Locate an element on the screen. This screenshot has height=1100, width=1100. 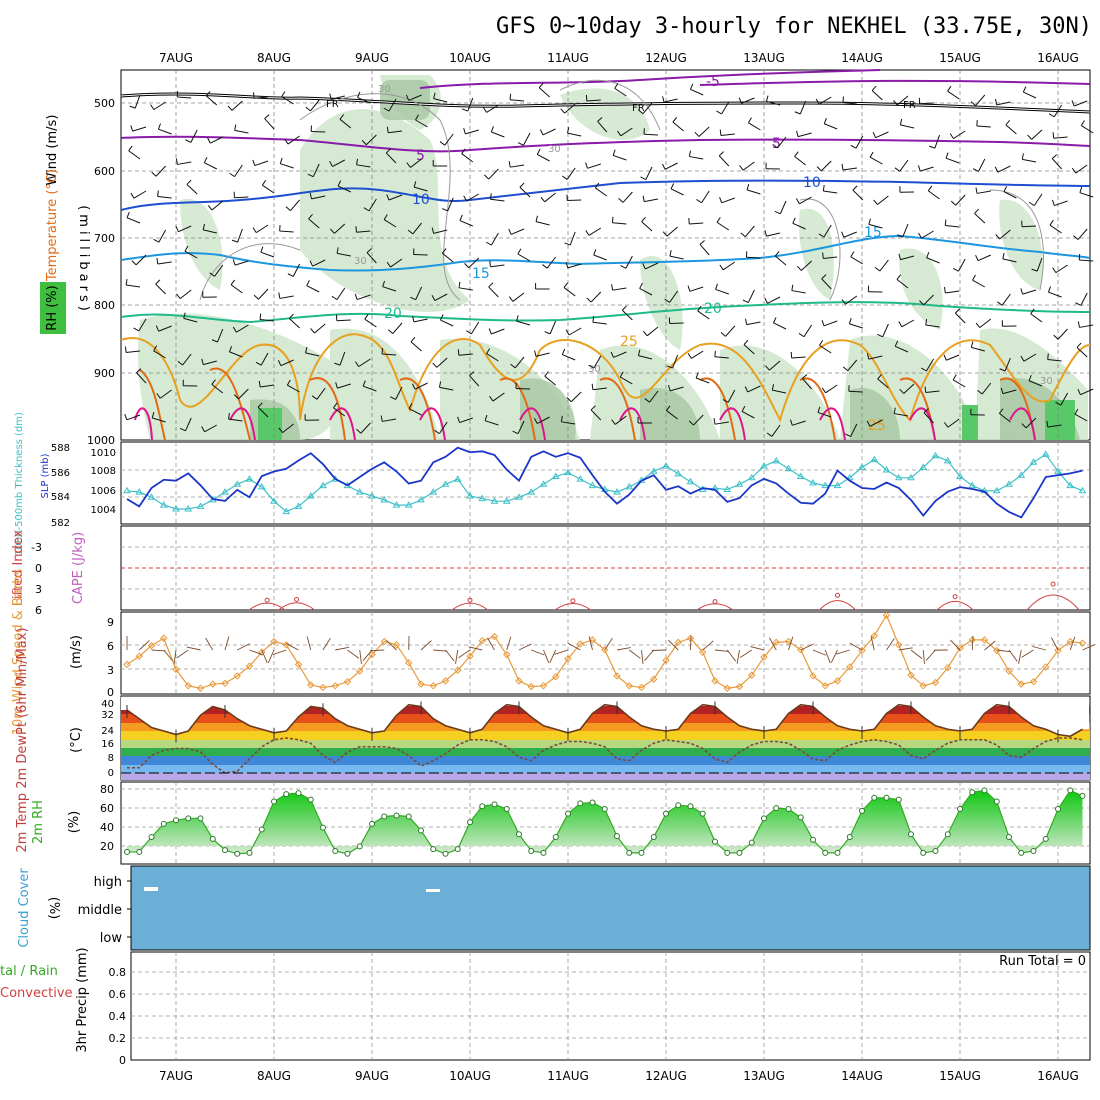
lifted-index-bump is located at coordinates (470, 606).